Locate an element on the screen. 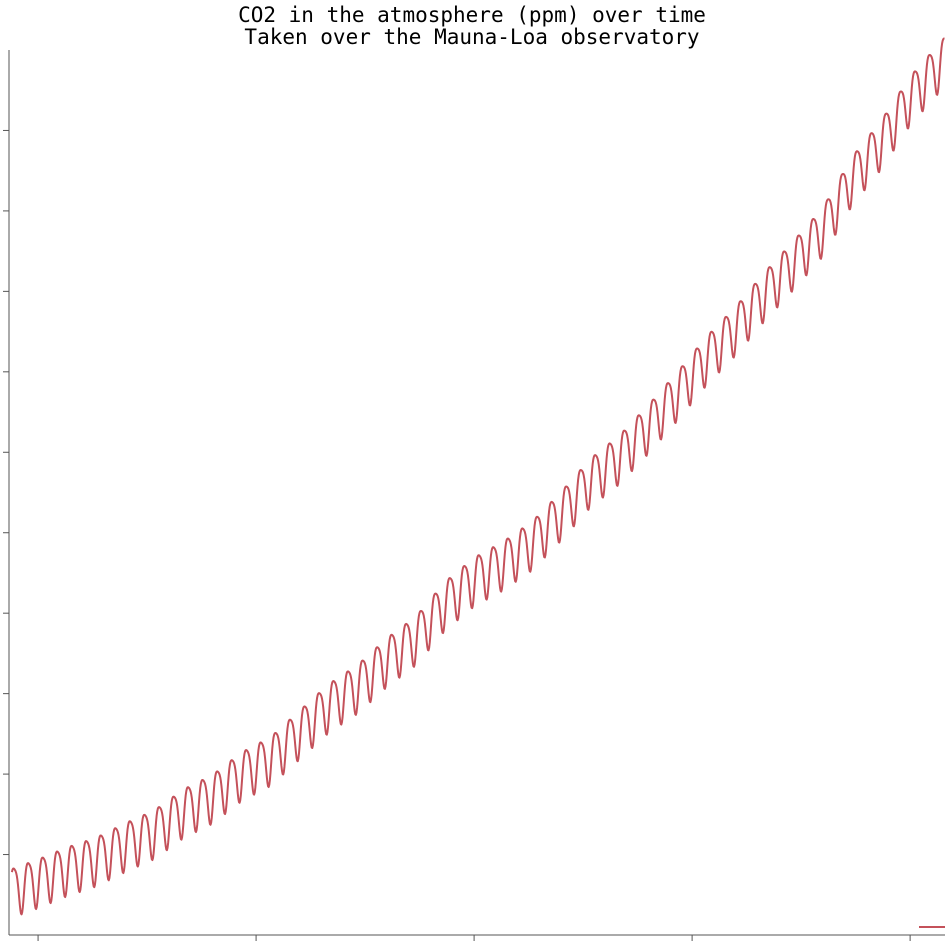 The width and height of the screenshot is (945, 945). x-axis-ticks is located at coordinates (474, 938).